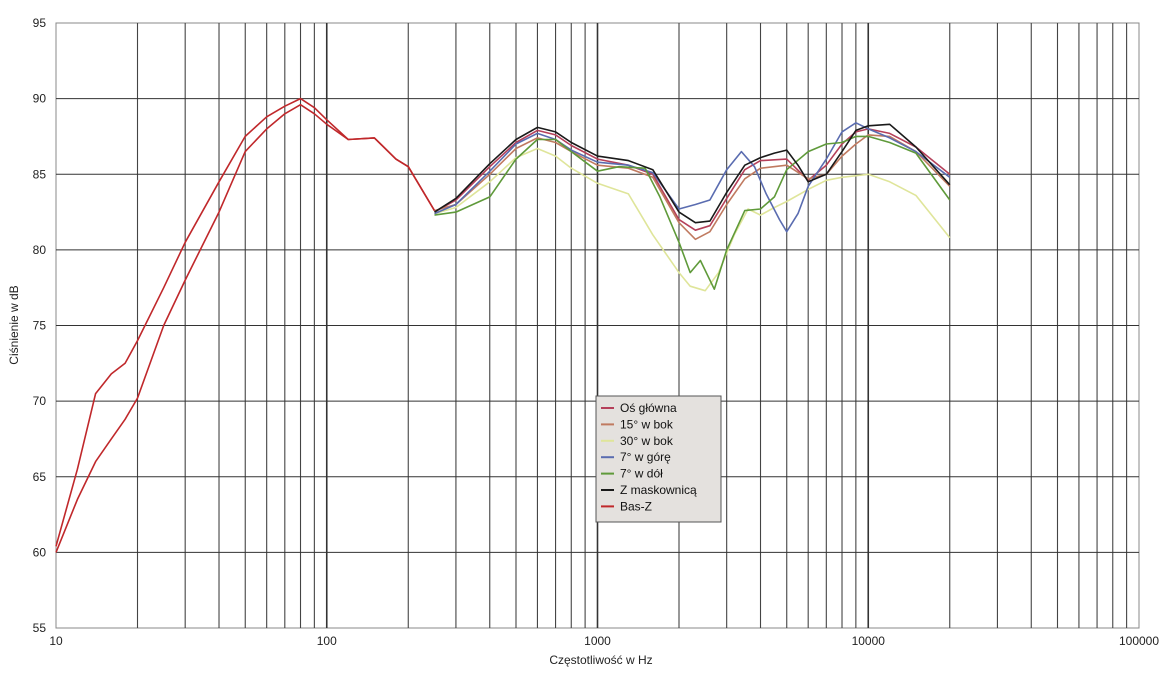 This screenshot has height=673, width=1170. I want to click on y-tick-labels: 55 60 65 70 75 80 85 90 95, so click(40, 325).